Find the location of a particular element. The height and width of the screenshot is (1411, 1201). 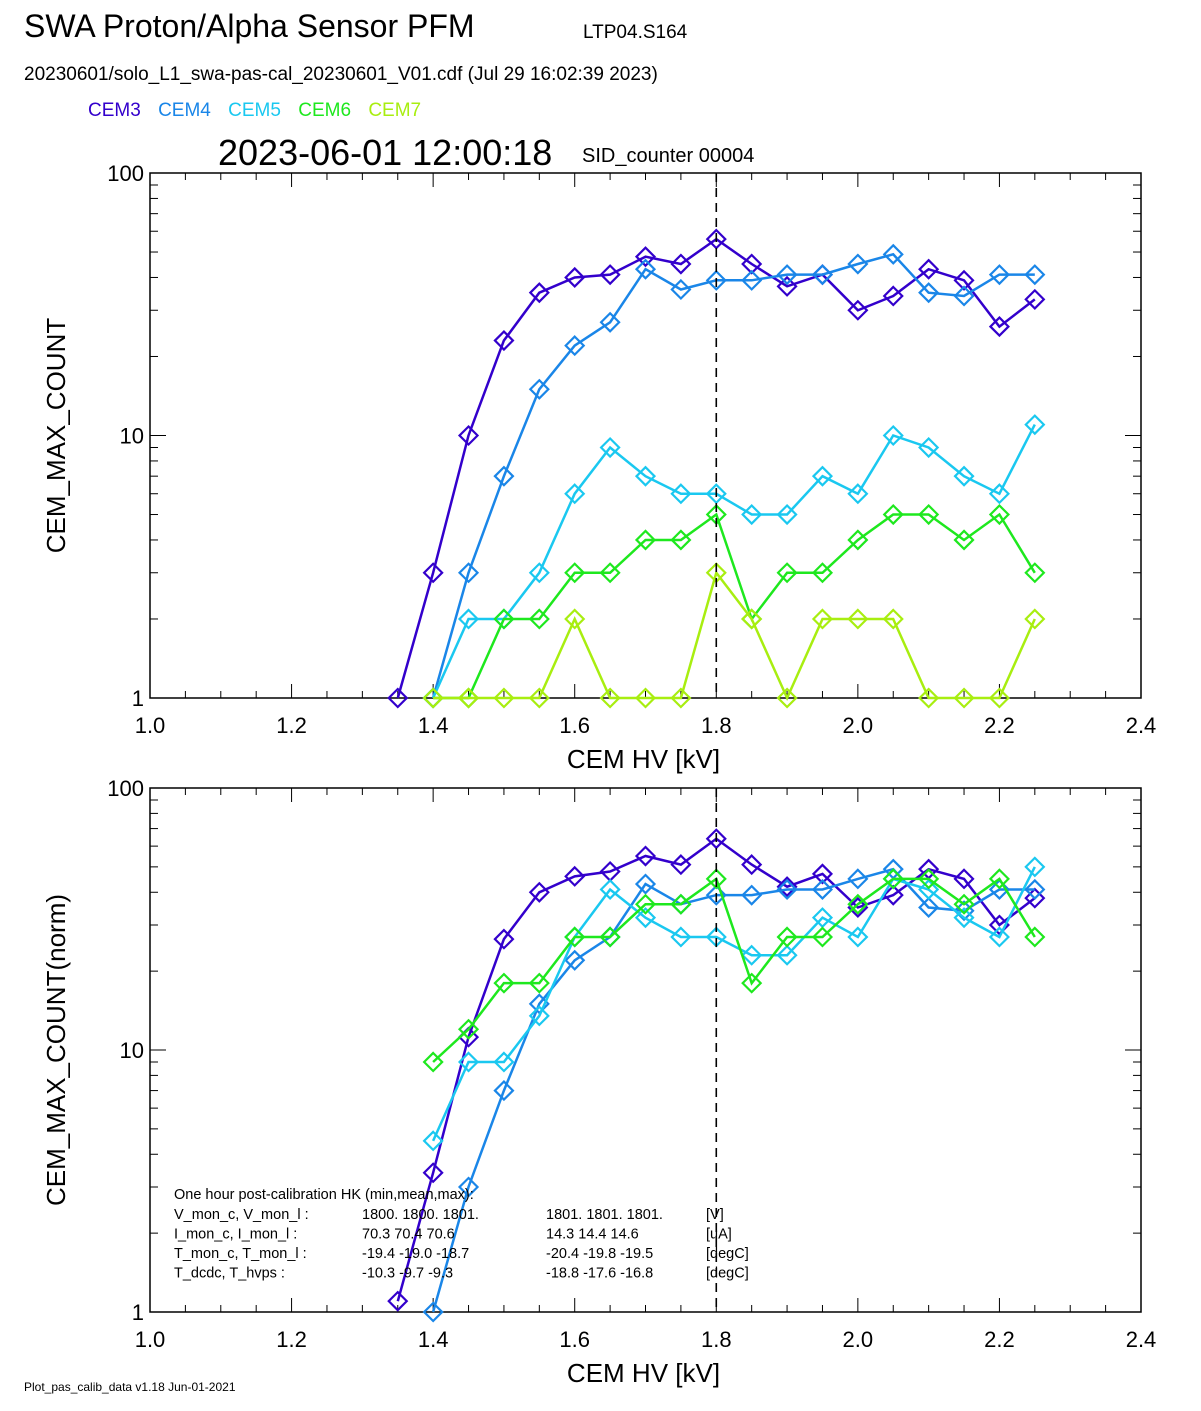

hk-row-label: T_dcdc, T_hvps : is located at coordinates (229, 1274).